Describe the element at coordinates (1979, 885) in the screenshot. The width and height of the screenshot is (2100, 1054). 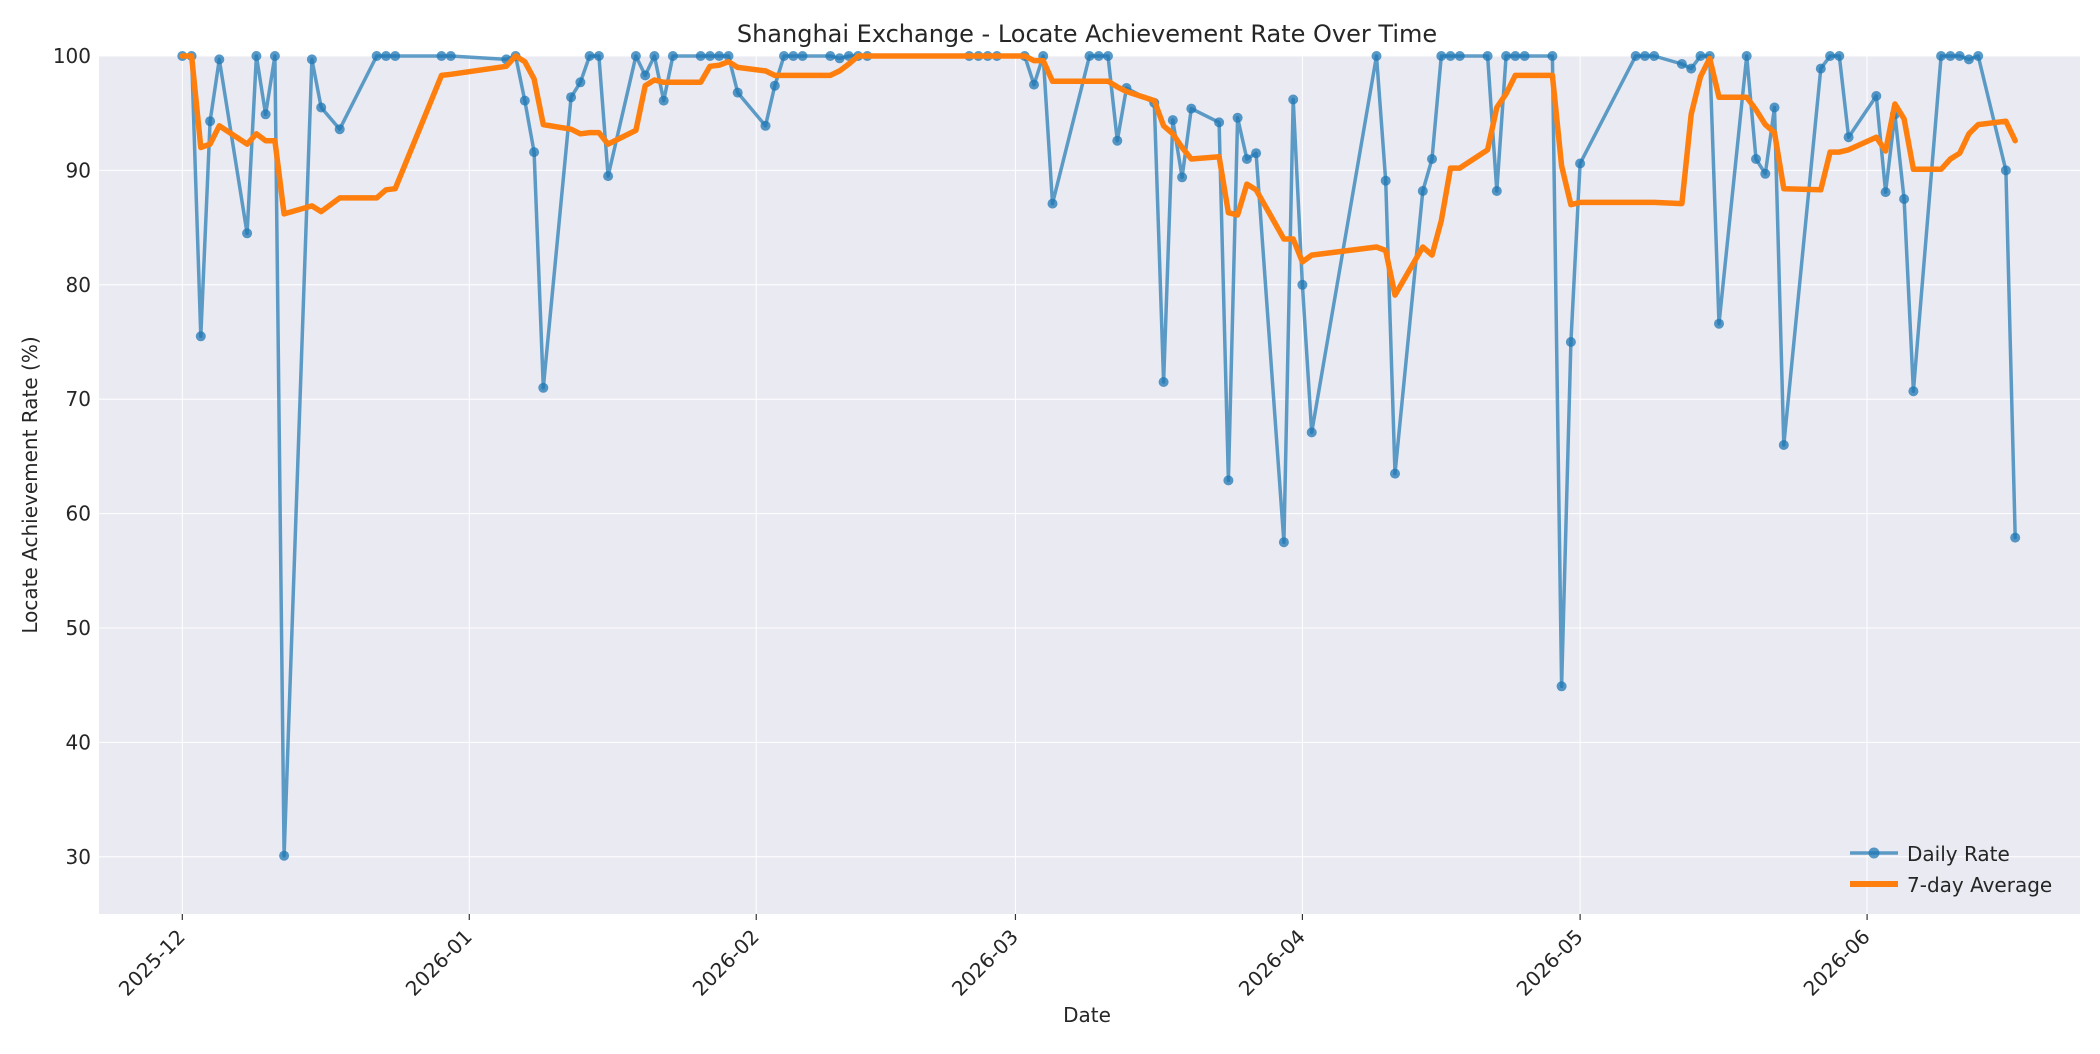
I see `legend-average-label: 7-day Average` at that location.